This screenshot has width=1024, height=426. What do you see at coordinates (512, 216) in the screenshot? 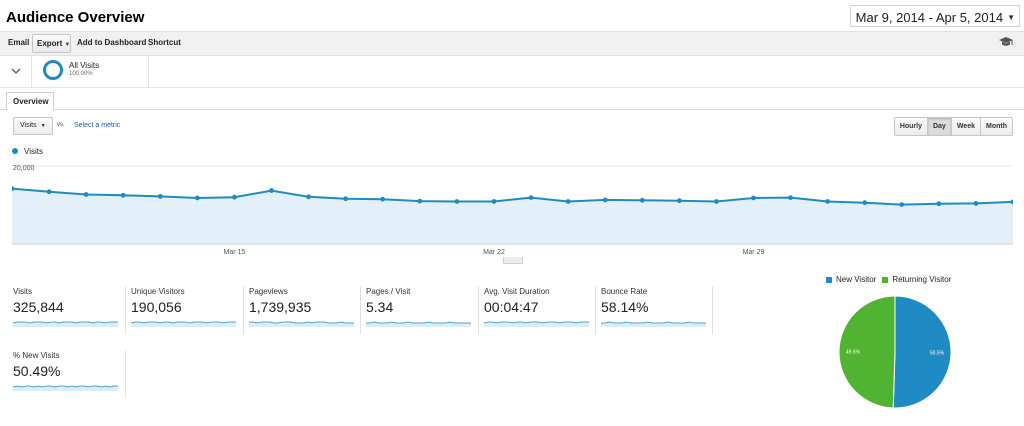
I see `visits-area` at bounding box center [512, 216].